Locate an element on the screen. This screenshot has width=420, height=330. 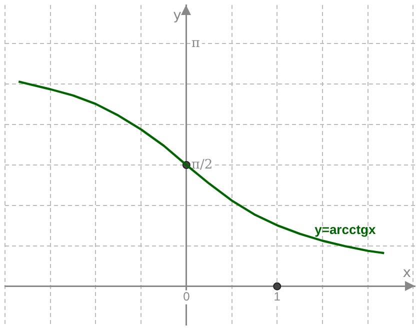
x-tick-label: 1 is located at coordinates (277, 297).